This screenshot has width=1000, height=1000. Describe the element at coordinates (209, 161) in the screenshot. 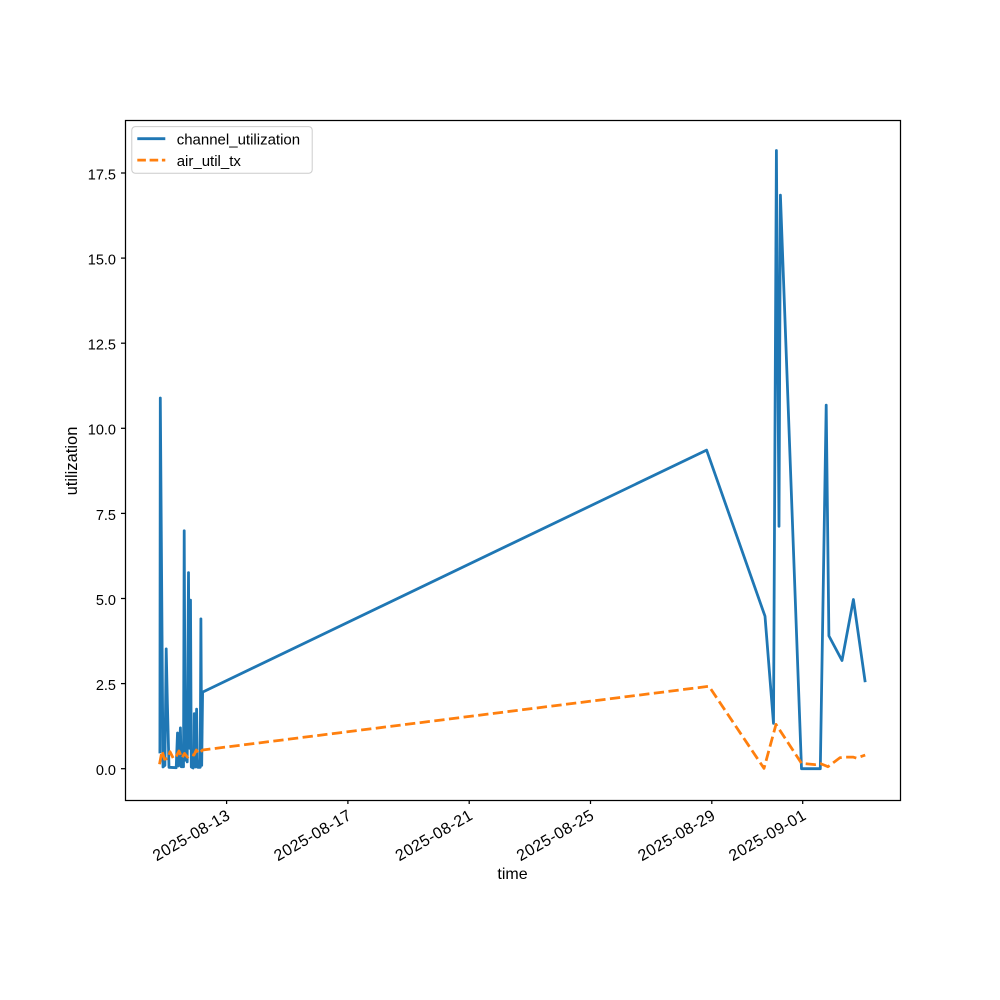

I see `svg-text: air_util_tx` at that location.